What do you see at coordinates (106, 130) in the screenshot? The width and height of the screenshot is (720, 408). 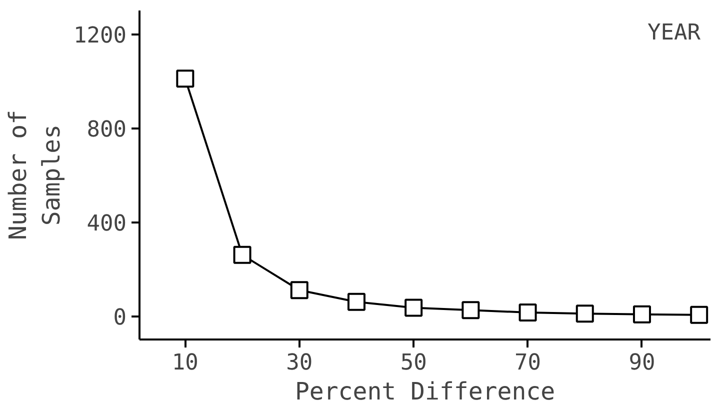 I see `y-tick-label: 800` at bounding box center [106, 130].